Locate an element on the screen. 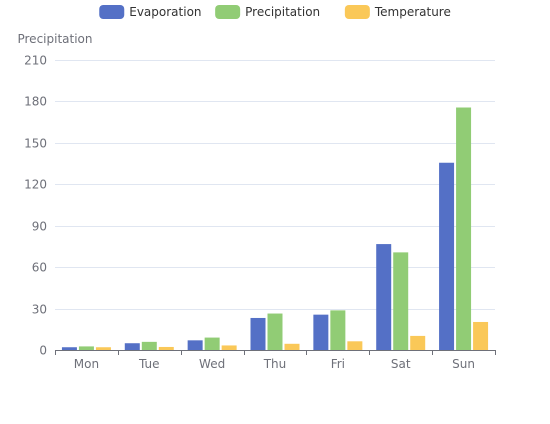 Image resolution: width=550 pixels, height=424 pixels. x-tick-label: Sun is located at coordinates (463, 364).